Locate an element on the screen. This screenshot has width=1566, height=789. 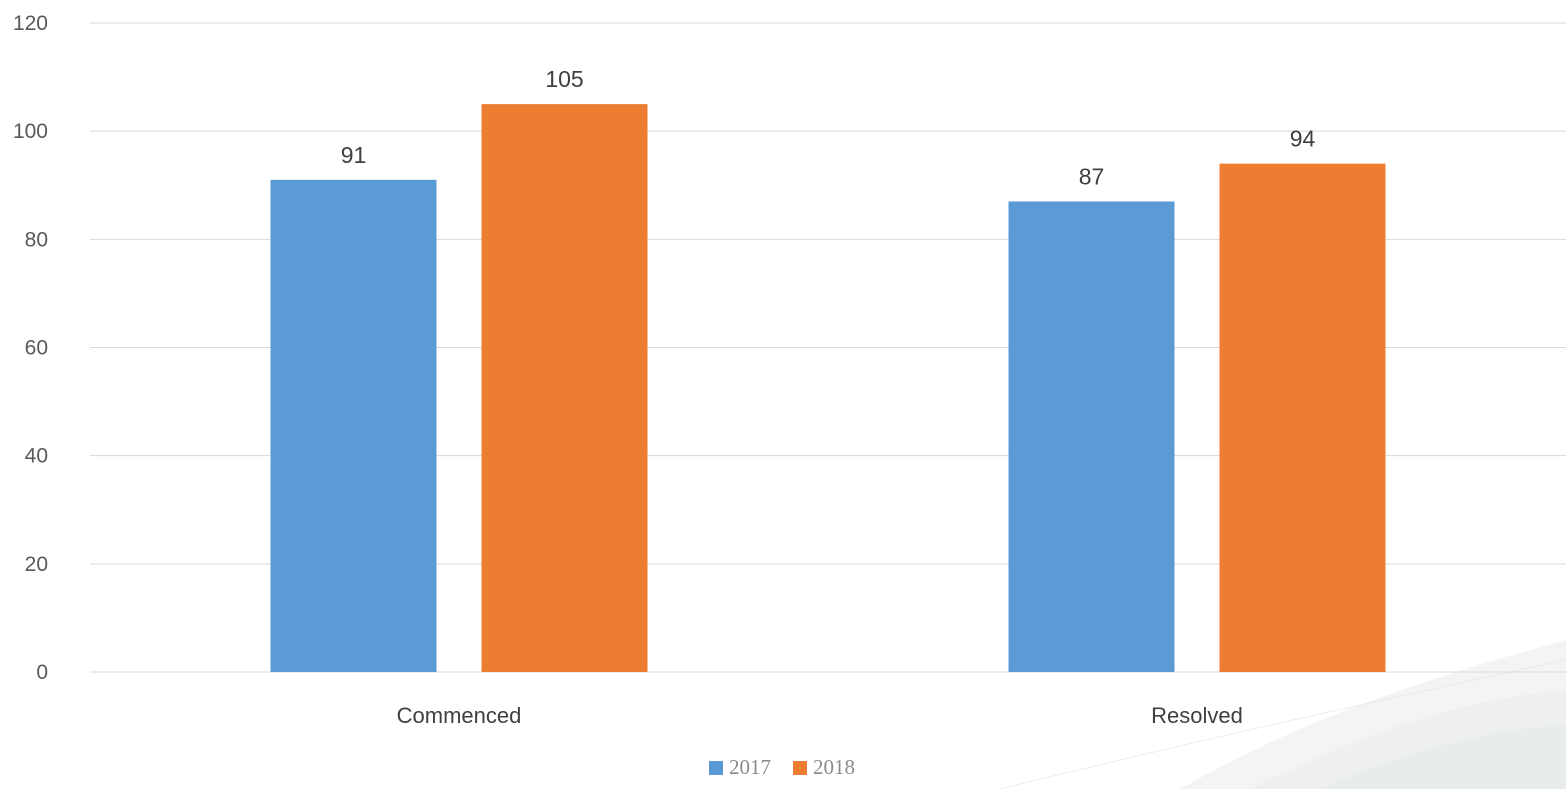
background-swoosh-decoration is located at coordinates (1282, 714).